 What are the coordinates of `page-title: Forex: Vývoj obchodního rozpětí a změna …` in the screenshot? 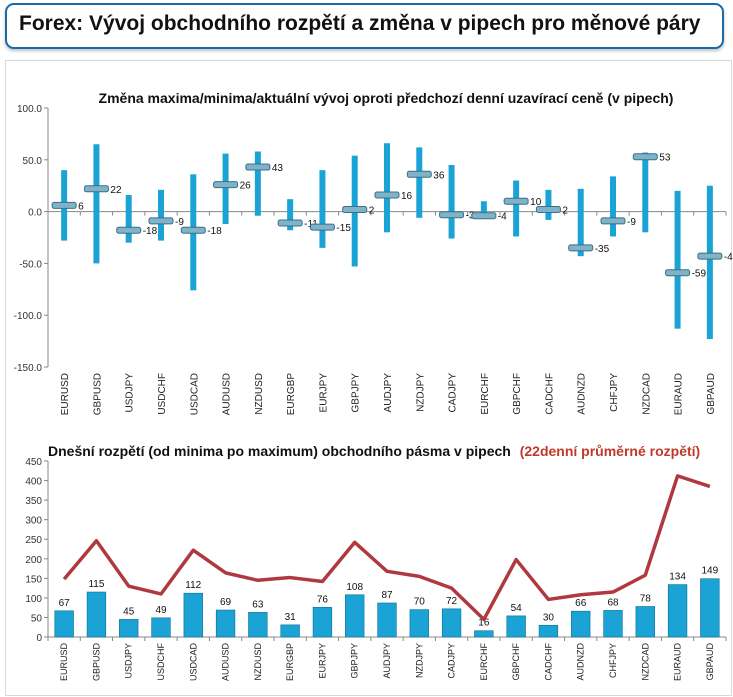 It's located at (360, 23).